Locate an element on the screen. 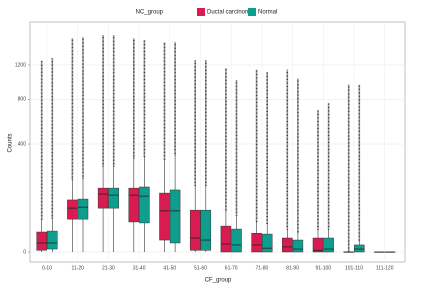  legend-label: Ductal carcinoma is located at coordinates (230, 13).